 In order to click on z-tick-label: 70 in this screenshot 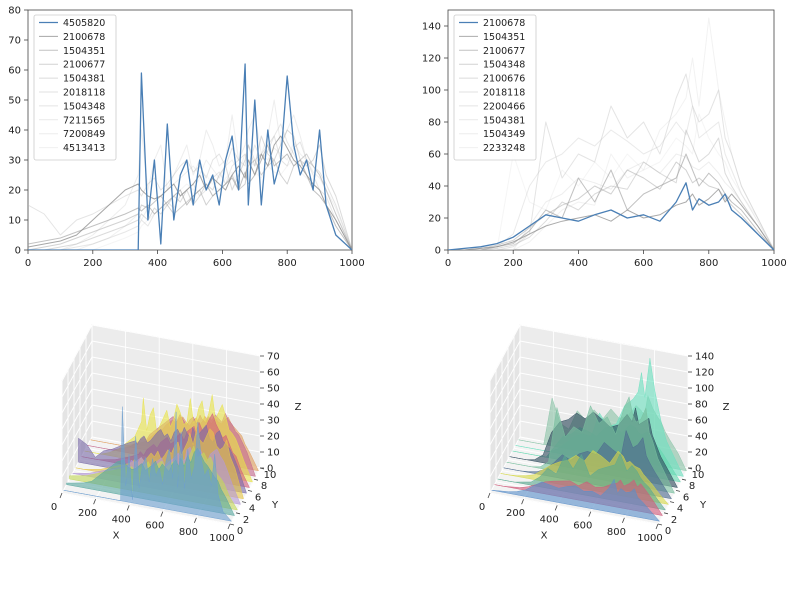, I will do `click(273, 357)`.